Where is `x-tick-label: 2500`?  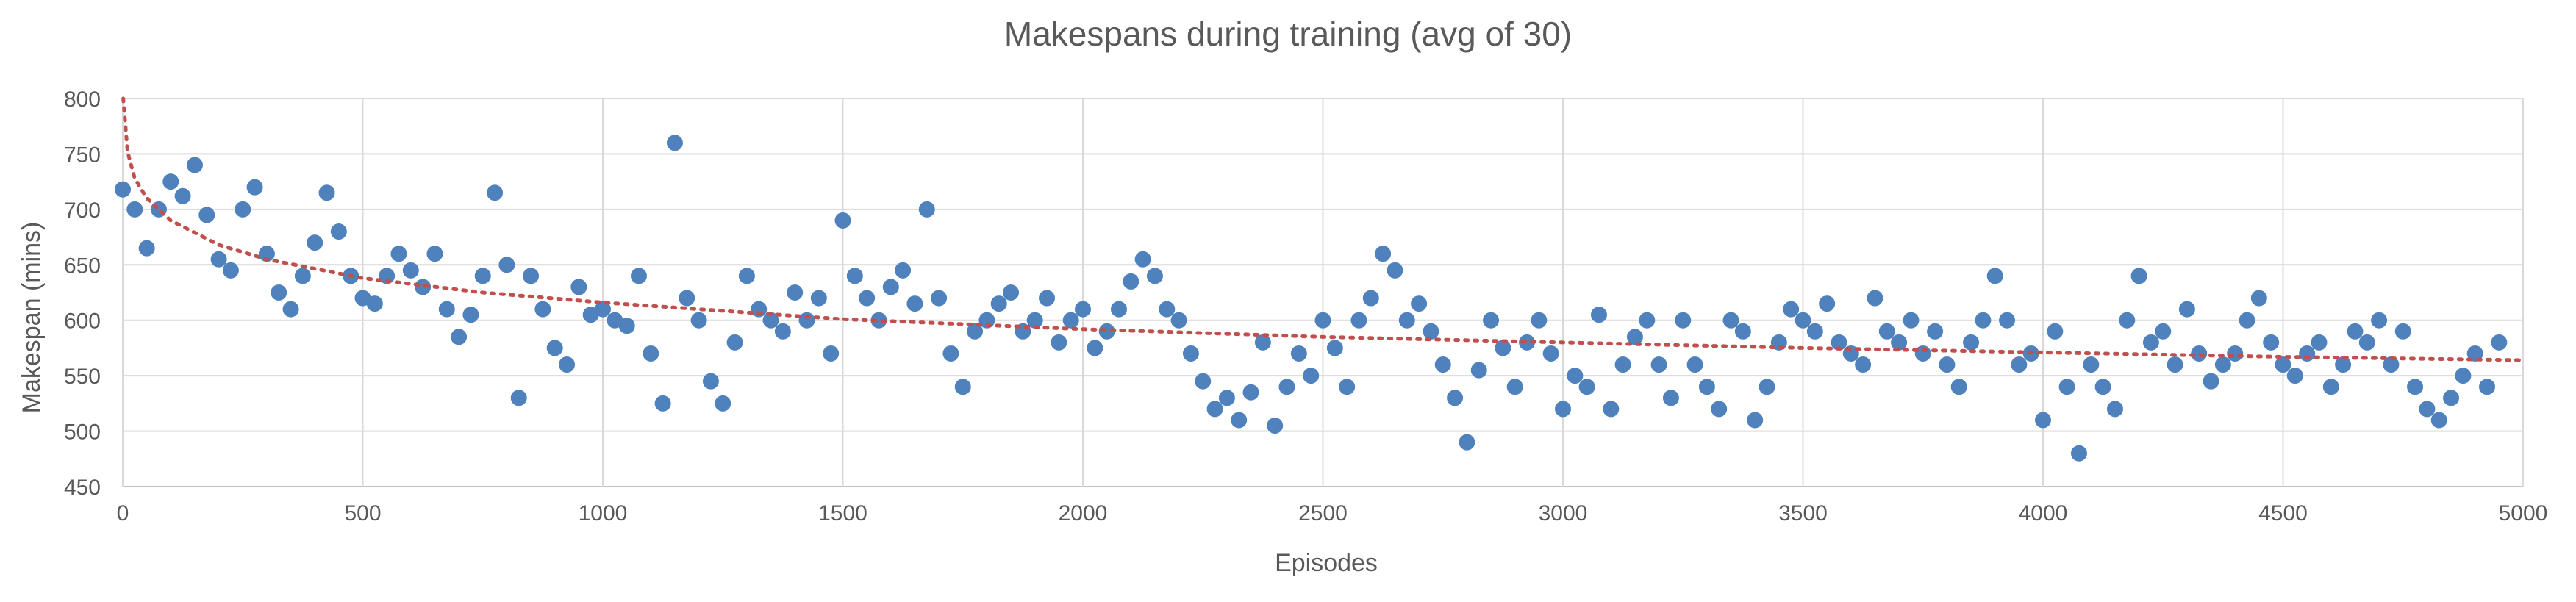 x-tick-label: 2500 is located at coordinates (1323, 514).